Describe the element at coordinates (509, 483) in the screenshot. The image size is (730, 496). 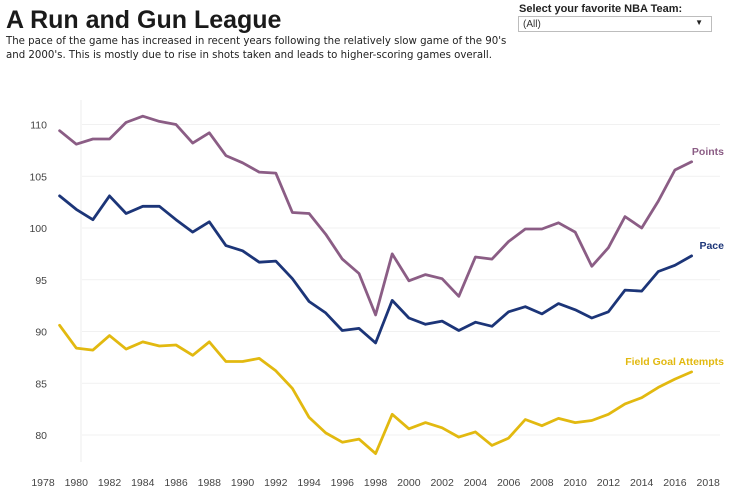
I see `x-tick-label: 2006` at that location.